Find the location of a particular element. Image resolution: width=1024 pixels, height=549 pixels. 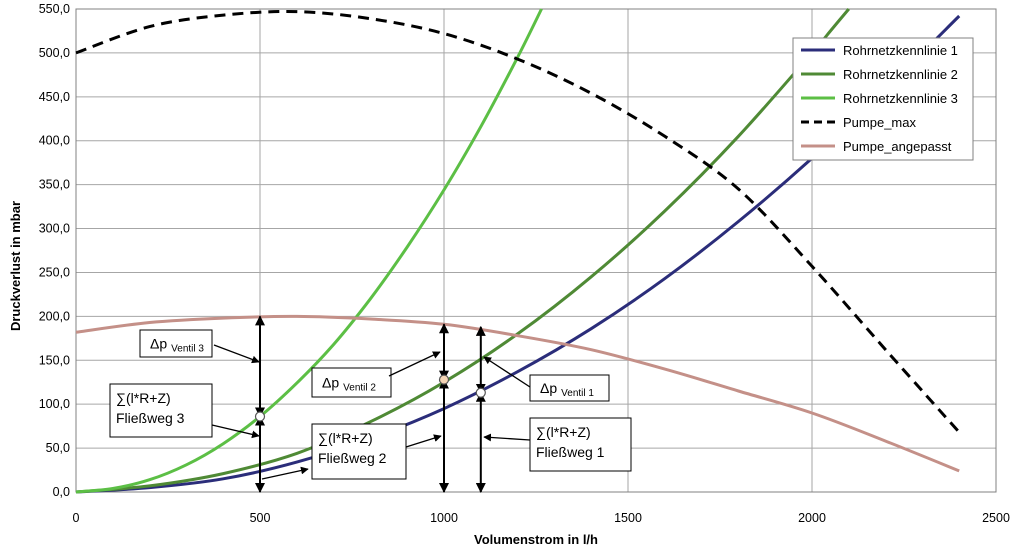

annotation-sub: Ventil 2 is located at coordinates (359, 388).